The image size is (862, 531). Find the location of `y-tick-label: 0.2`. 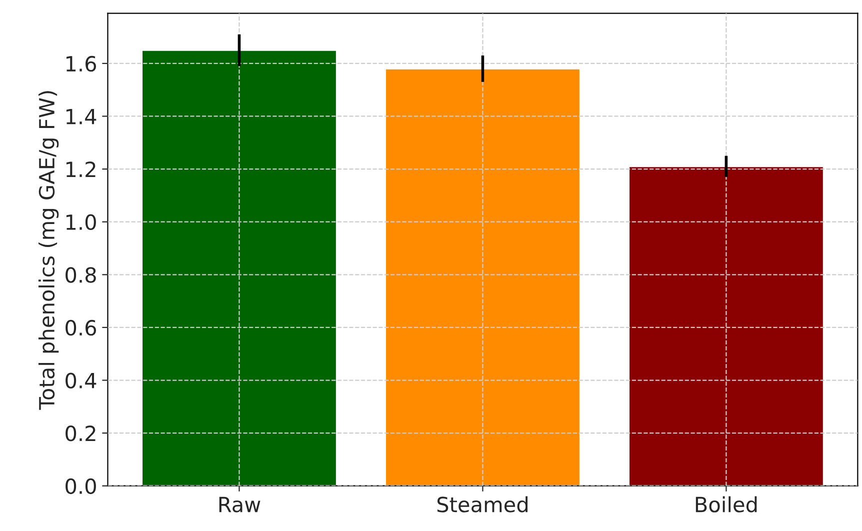

y-tick-label: 0.2 is located at coordinates (81, 434).